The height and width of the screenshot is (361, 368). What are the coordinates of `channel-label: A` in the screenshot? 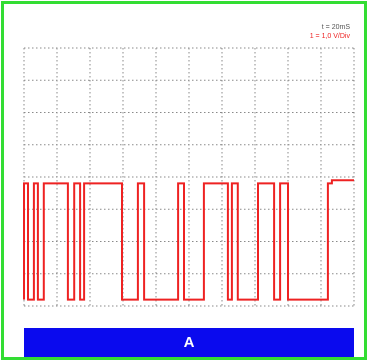 It's located at (189, 342).